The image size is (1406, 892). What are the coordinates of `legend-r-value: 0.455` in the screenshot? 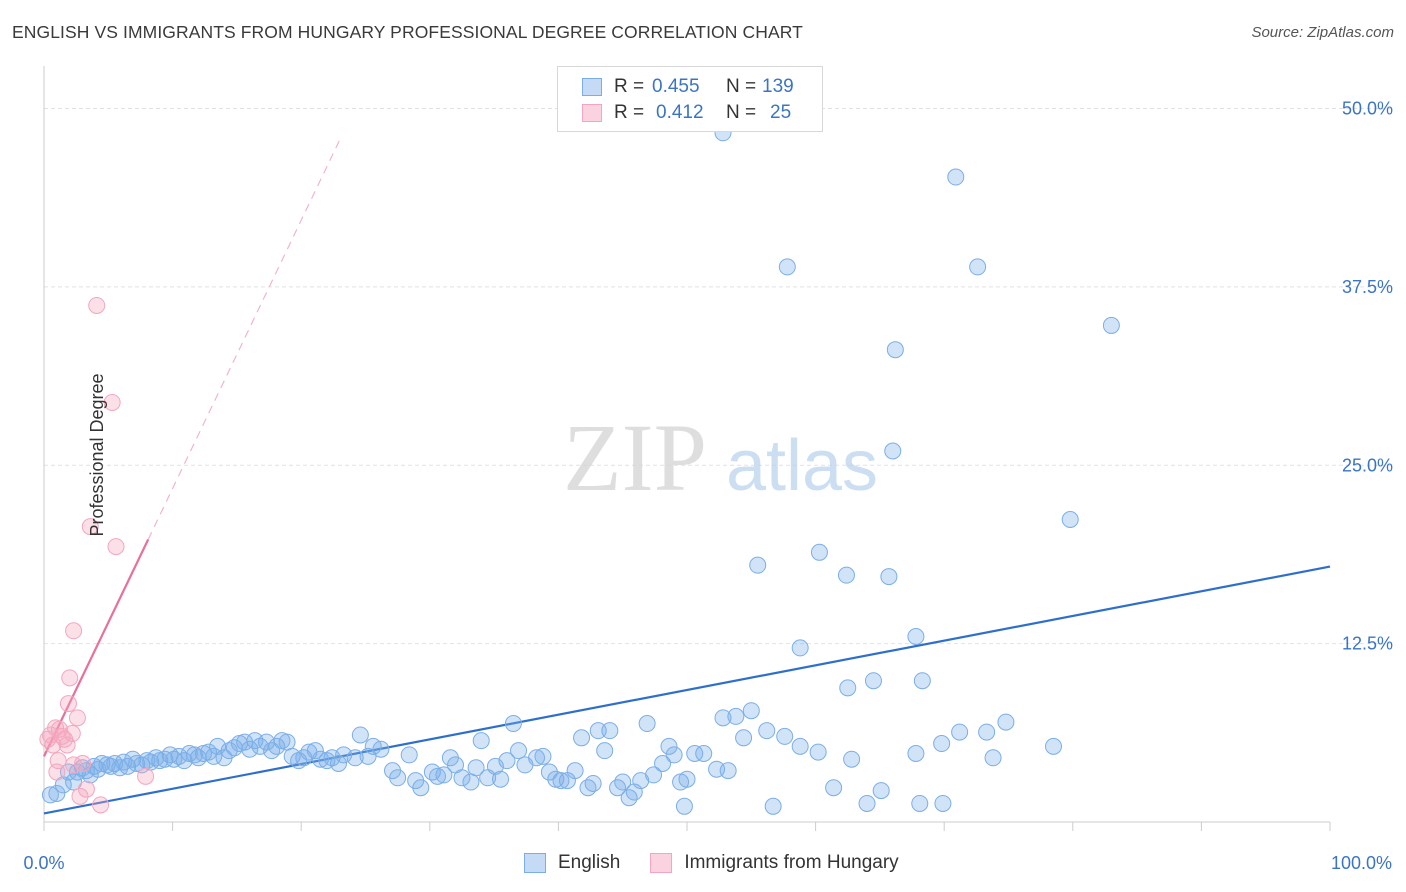 It's located at (676, 86).